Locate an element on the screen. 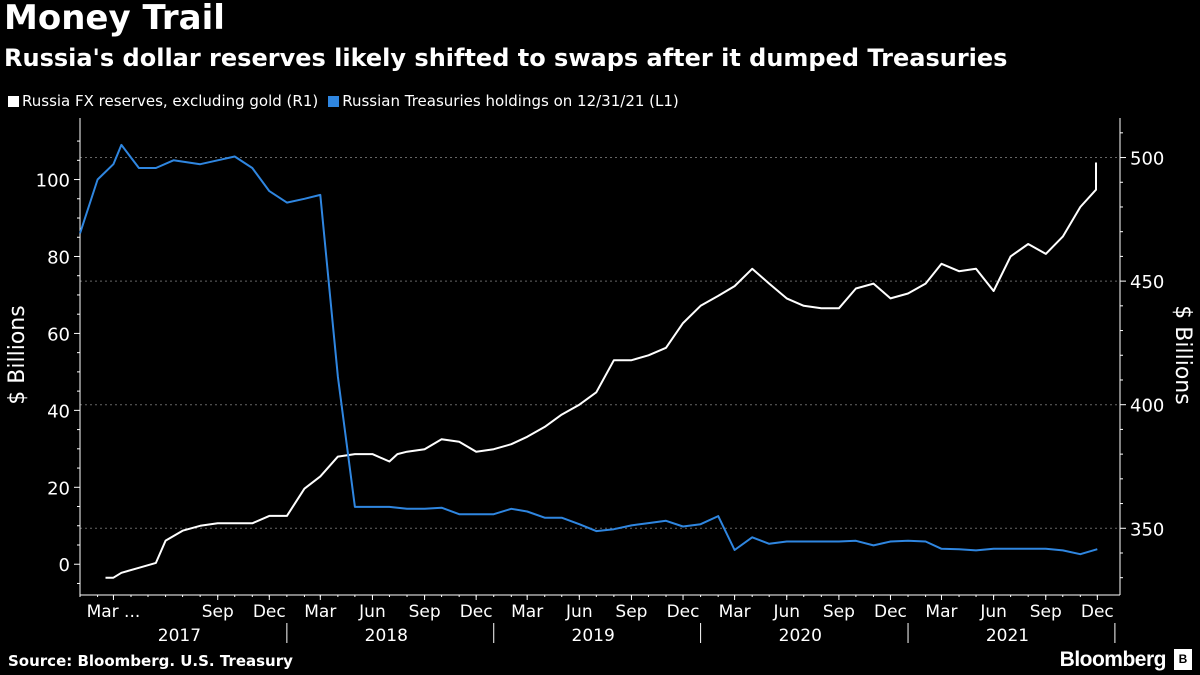 Image resolution: width=1200 pixels, height=675 pixels. legend-item-fx-reserves: Russia FX reserves, excluding gold (R1) is located at coordinates (163, 101).